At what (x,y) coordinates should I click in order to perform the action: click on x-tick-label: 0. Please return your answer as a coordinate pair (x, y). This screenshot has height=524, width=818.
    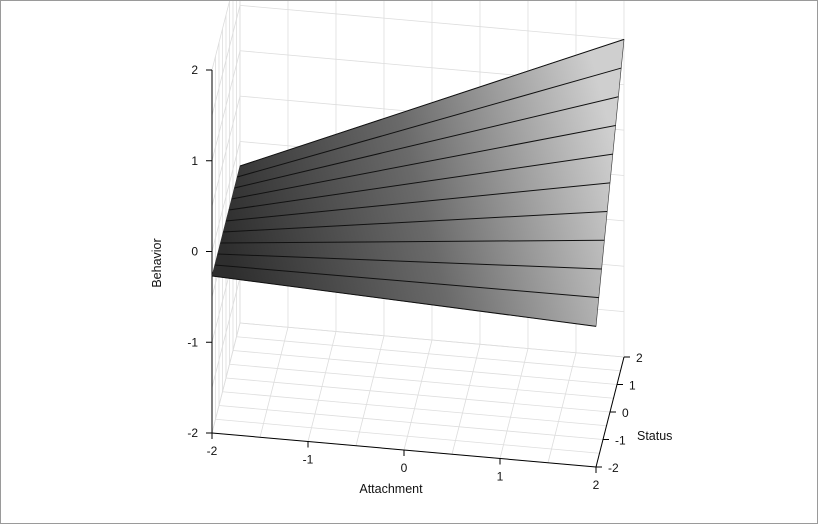
    Looking at the image, I should click on (404, 468).